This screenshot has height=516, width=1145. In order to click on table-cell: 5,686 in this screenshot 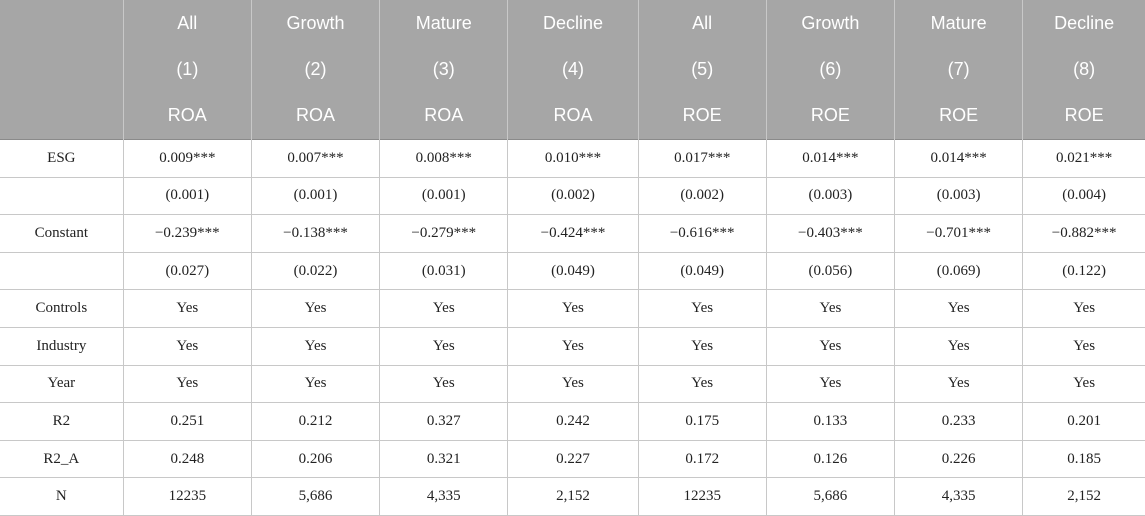, I will do `click(315, 496)`.